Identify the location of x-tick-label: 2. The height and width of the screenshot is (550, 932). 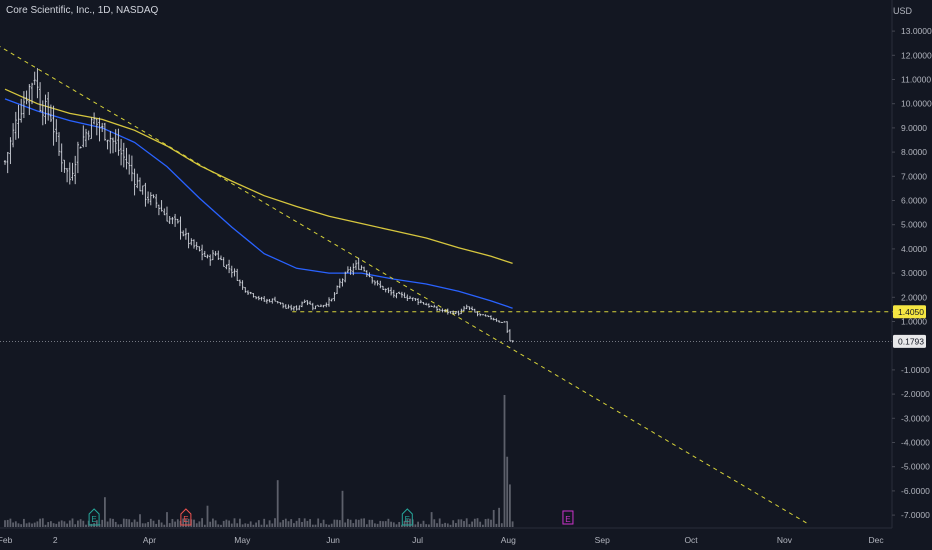
(55, 540).